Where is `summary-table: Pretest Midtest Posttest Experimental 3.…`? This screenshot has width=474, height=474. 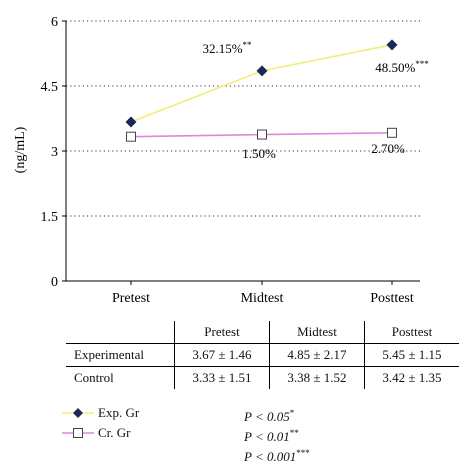 summary-table: Pretest Midtest Posttest Experimental 3.… is located at coordinates (262, 355).